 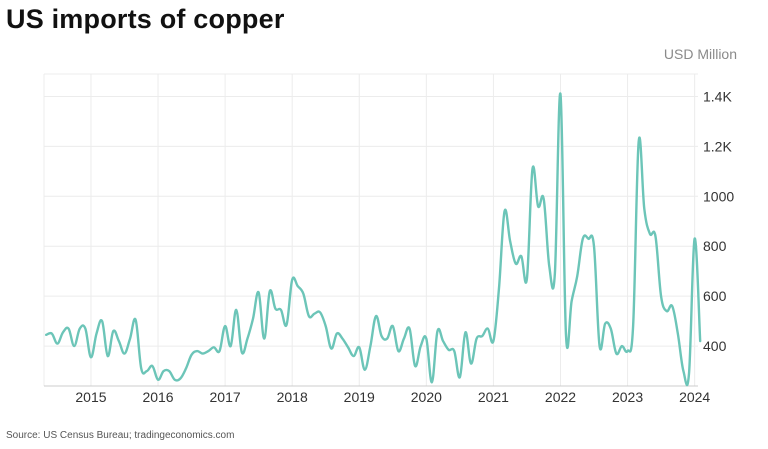 What do you see at coordinates (717, 96) in the screenshot?
I see `y-tick-label: 1.4K` at bounding box center [717, 96].